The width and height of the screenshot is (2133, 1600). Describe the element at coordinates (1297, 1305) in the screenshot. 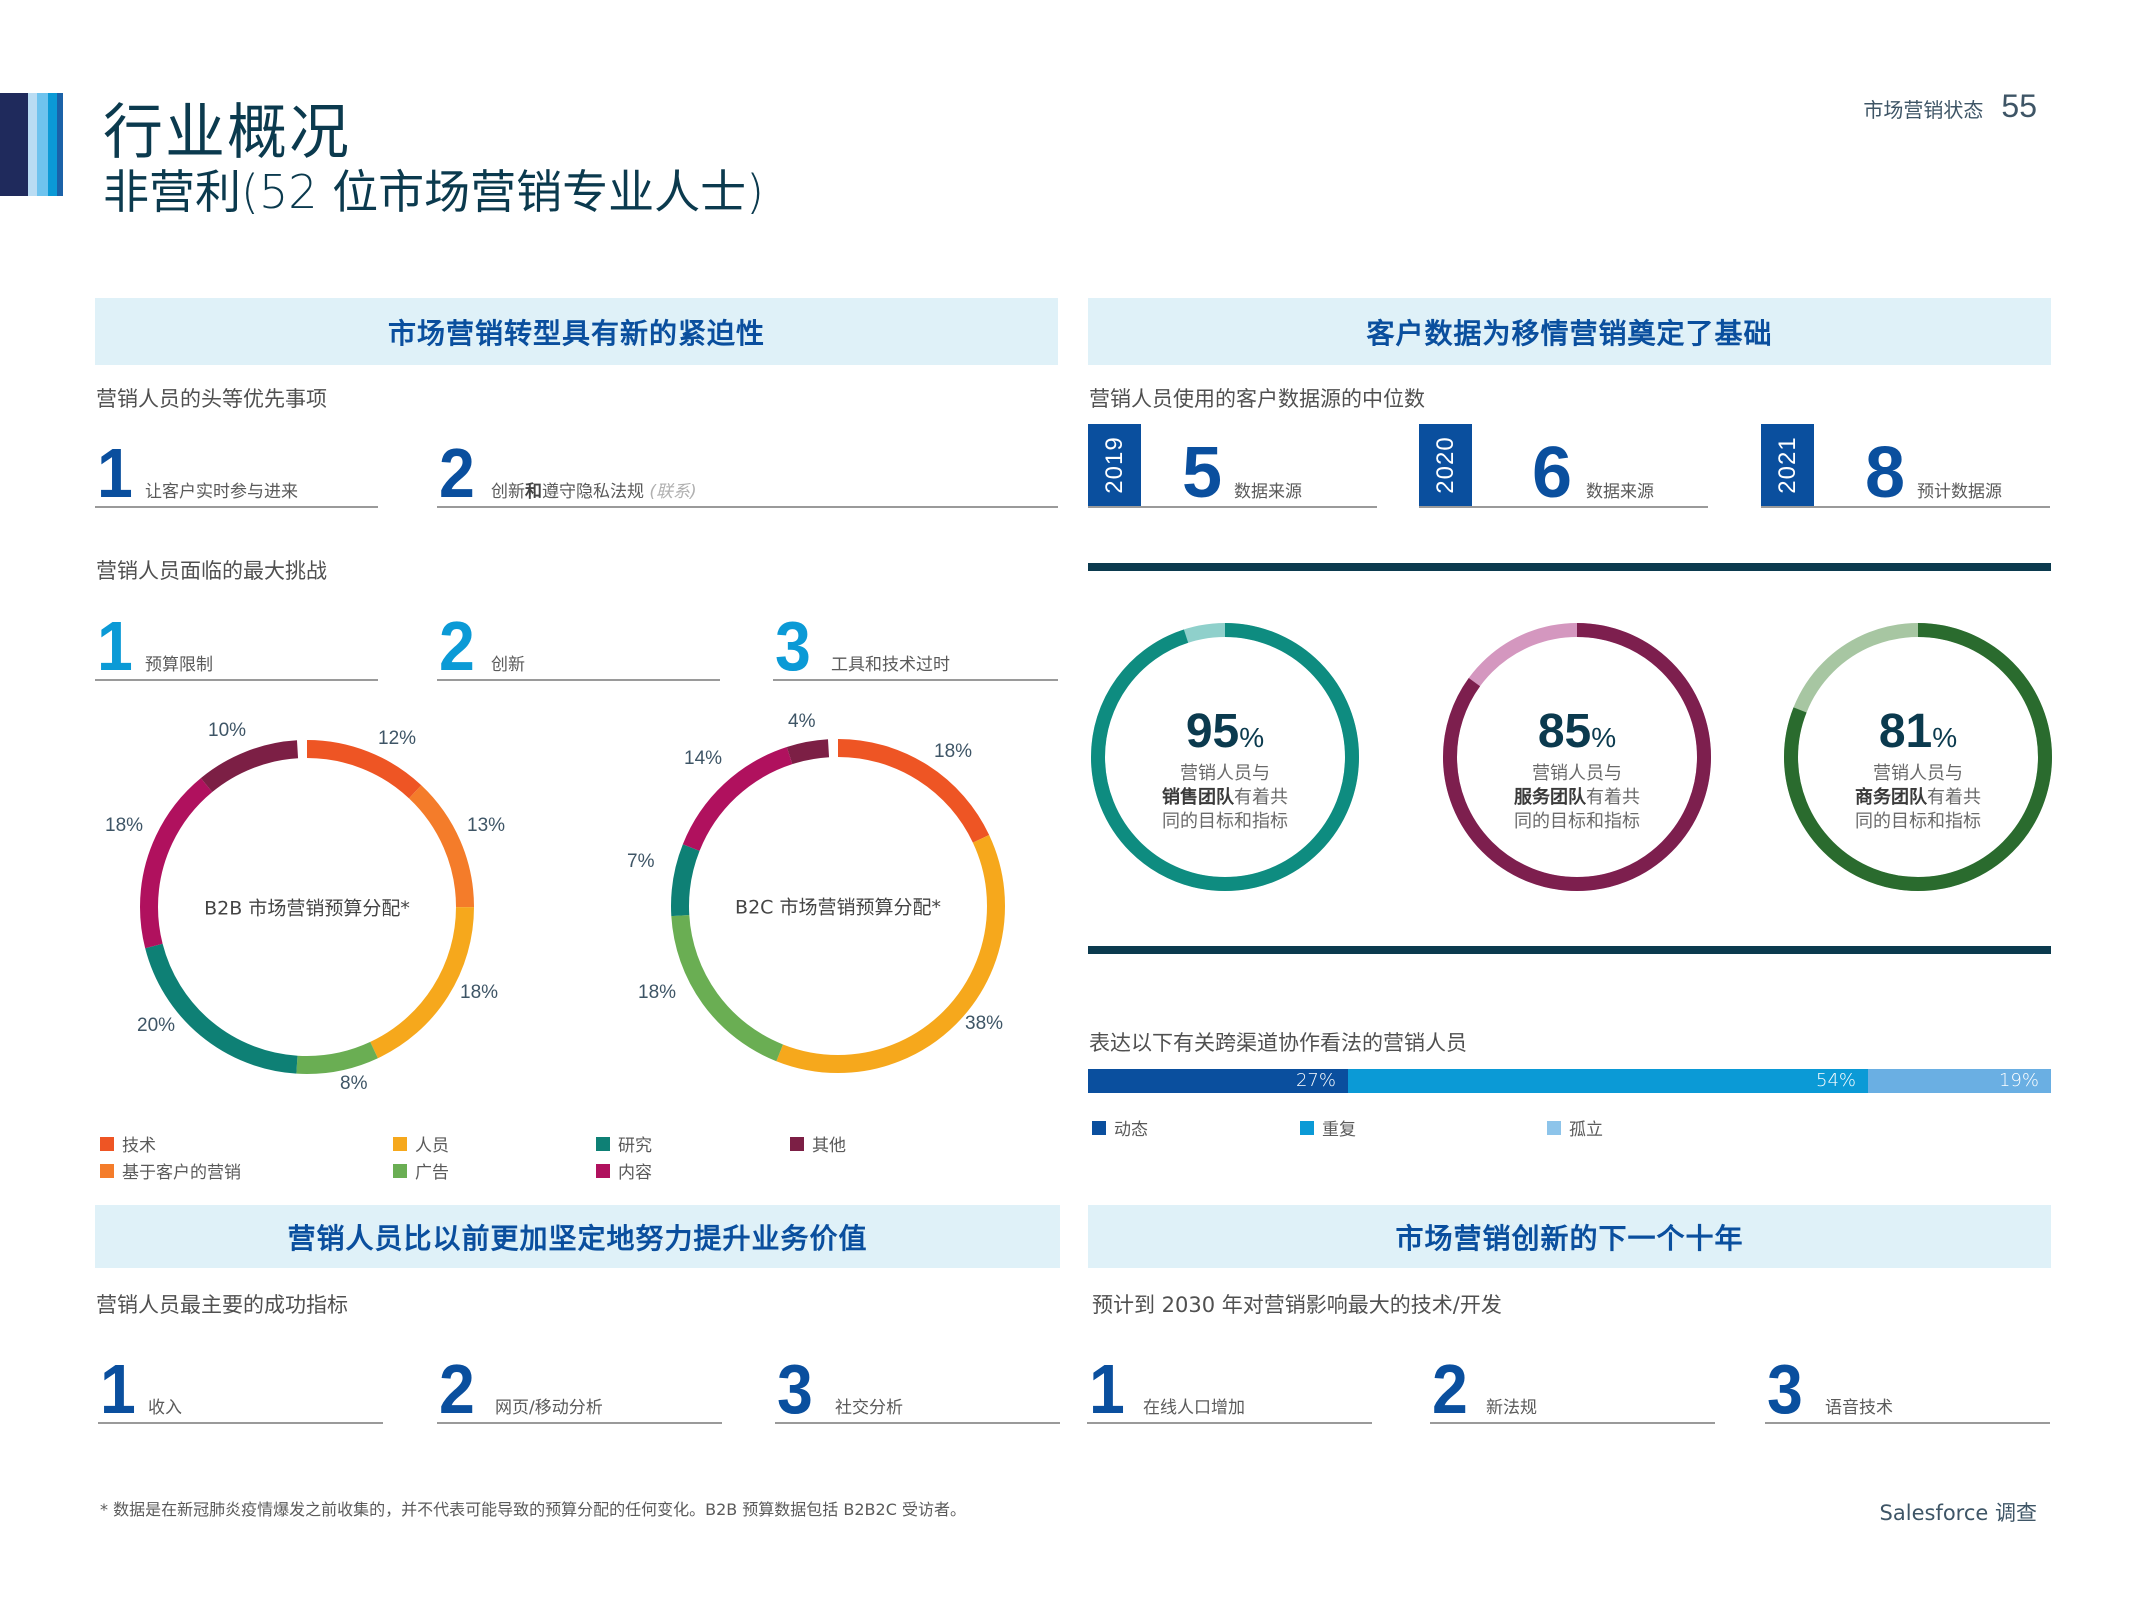

I see `tech-label: 预计到 2030 年对营销影响最大的技术/开发` at that location.